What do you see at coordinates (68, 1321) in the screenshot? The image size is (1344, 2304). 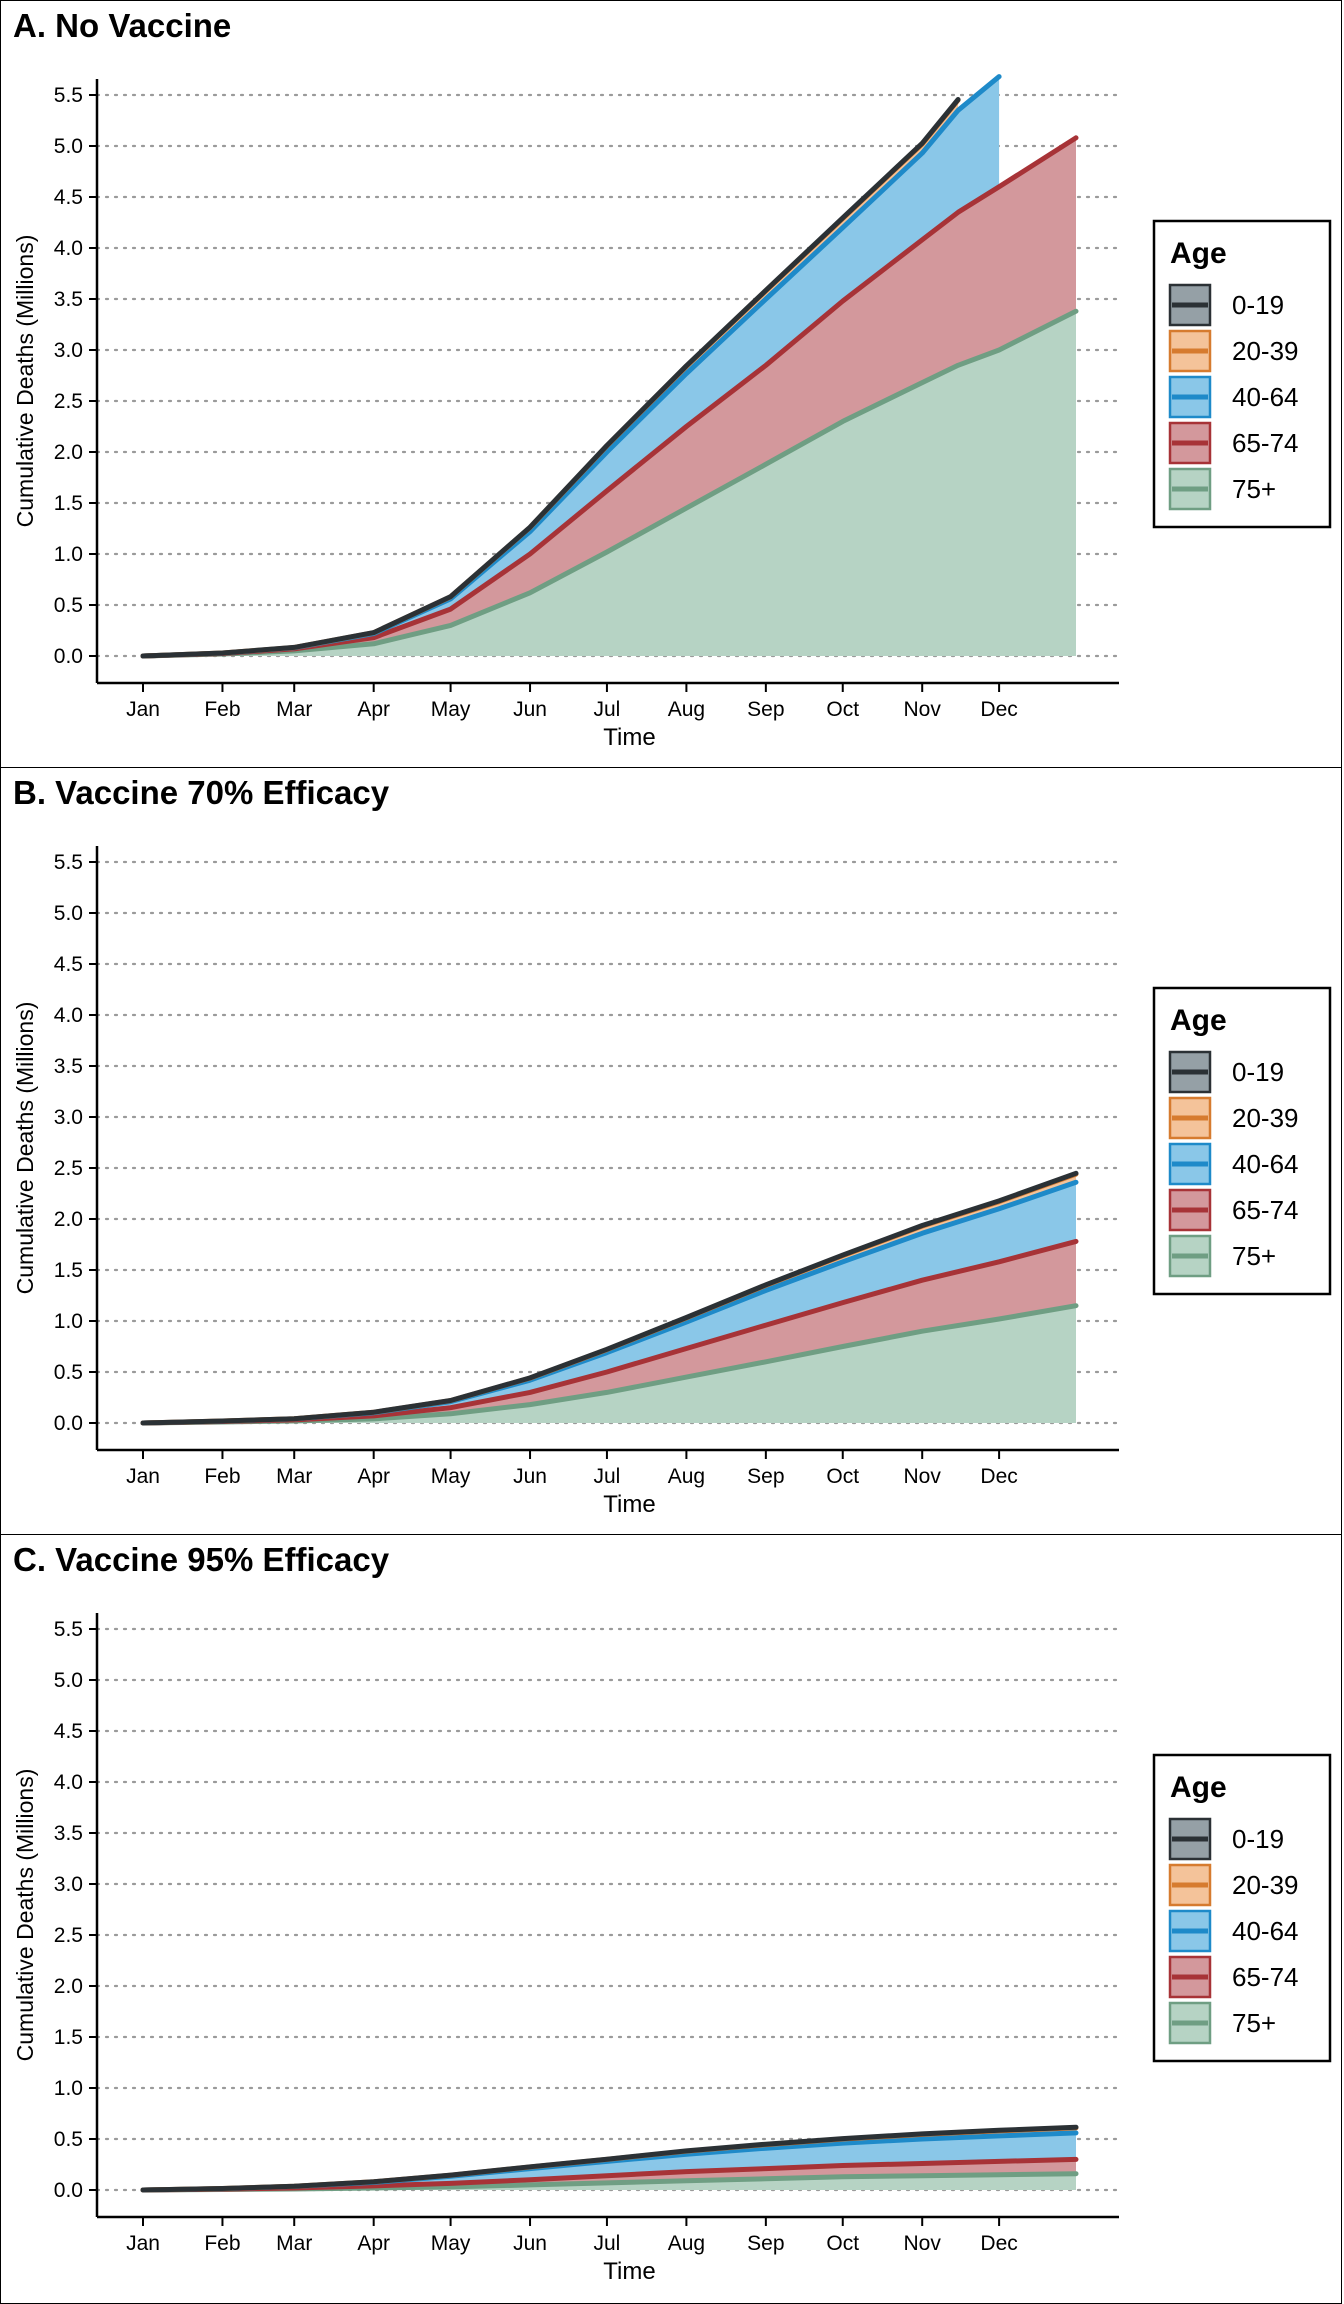 I see `y-tick-label: 1.0` at bounding box center [68, 1321].